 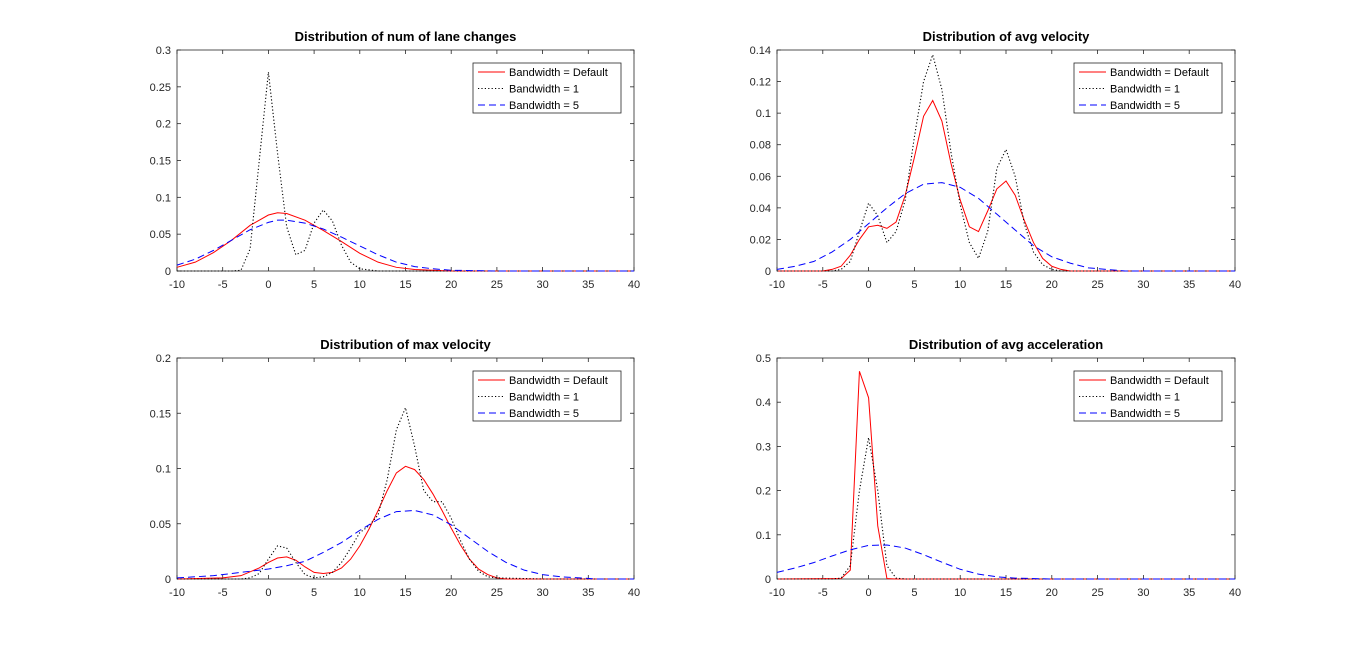 What do you see at coordinates (763, 403) in the screenshot?
I see `y-tick-label: 0.4` at bounding box center [763, 403].